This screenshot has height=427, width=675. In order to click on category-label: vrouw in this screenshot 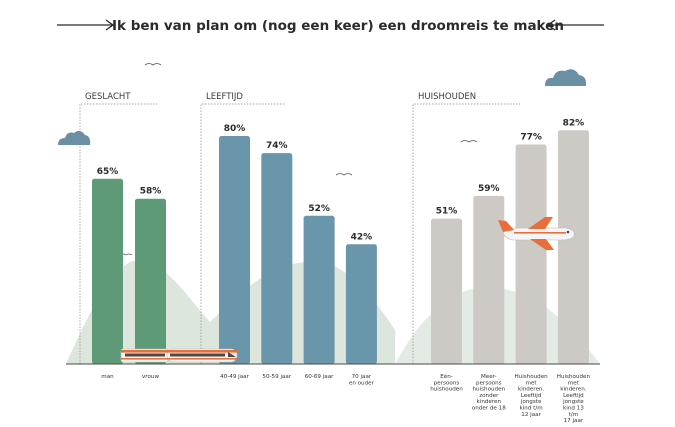, I will do `click(150, 377)`.